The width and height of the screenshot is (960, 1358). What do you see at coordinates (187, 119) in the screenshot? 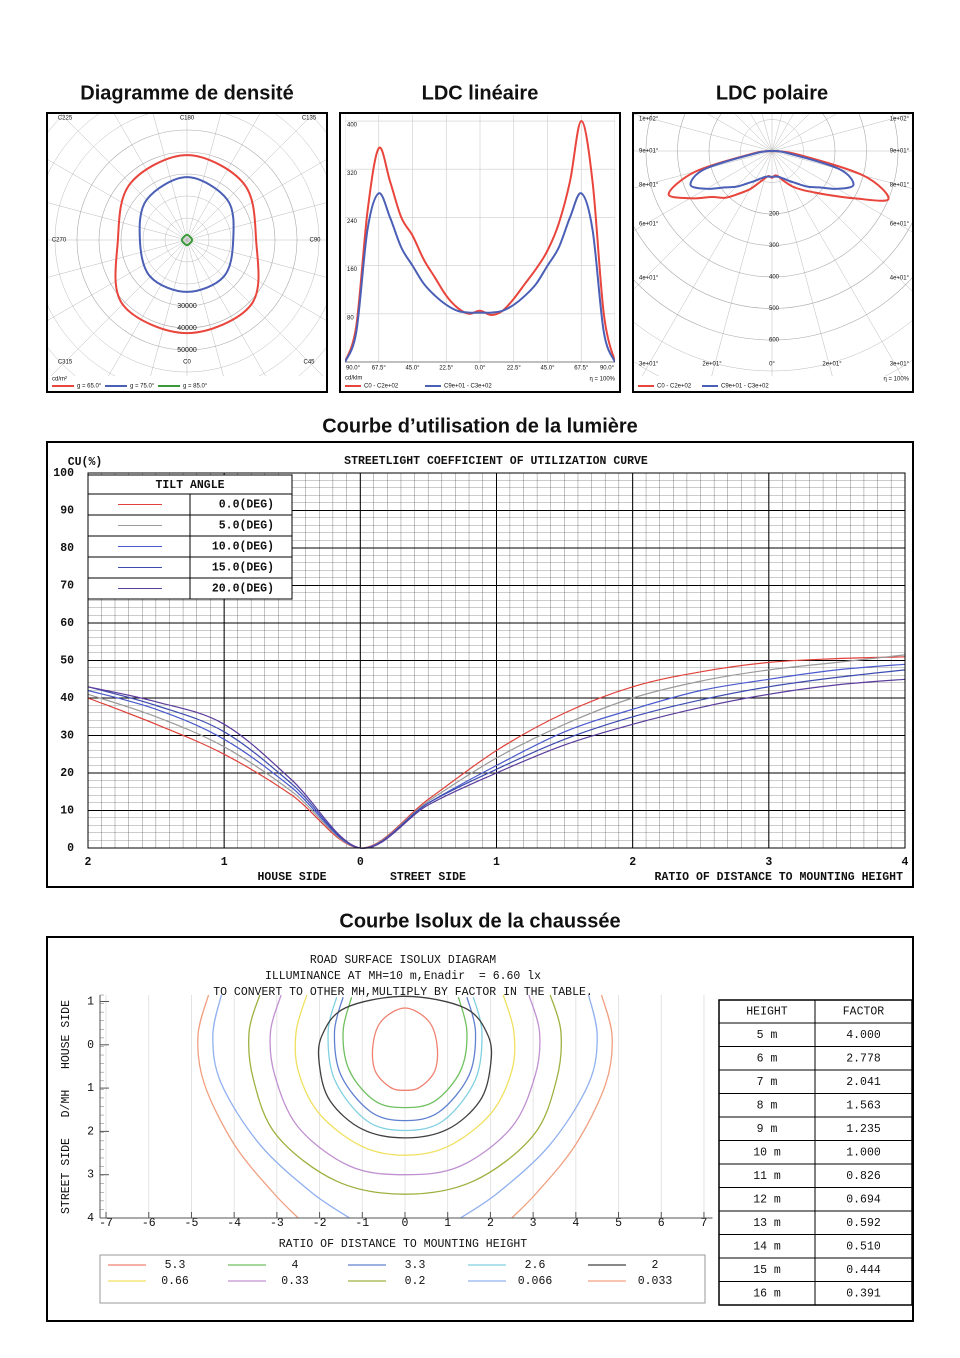
I see `angle-label: C180` at bounding box center [187, 119].